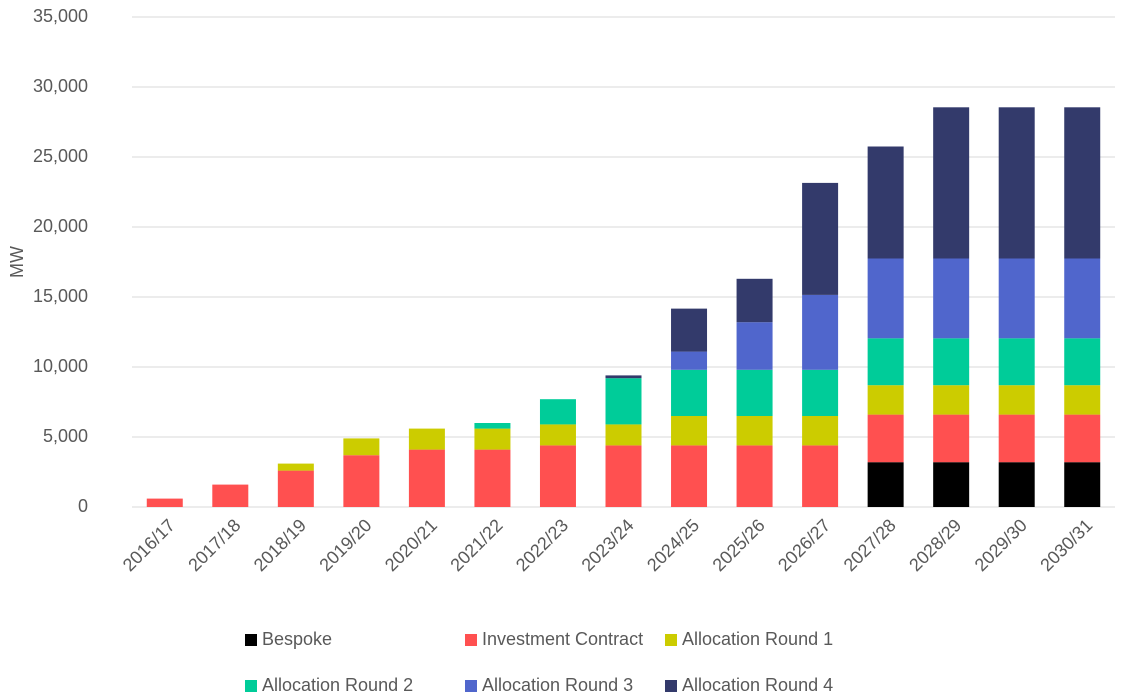 Image resolution: width=1146 pixels, height=699 pixels. Describe the element at coordinates (542, 545) in the screenshot. I see `x-tick-label: 2022/23` at that location.